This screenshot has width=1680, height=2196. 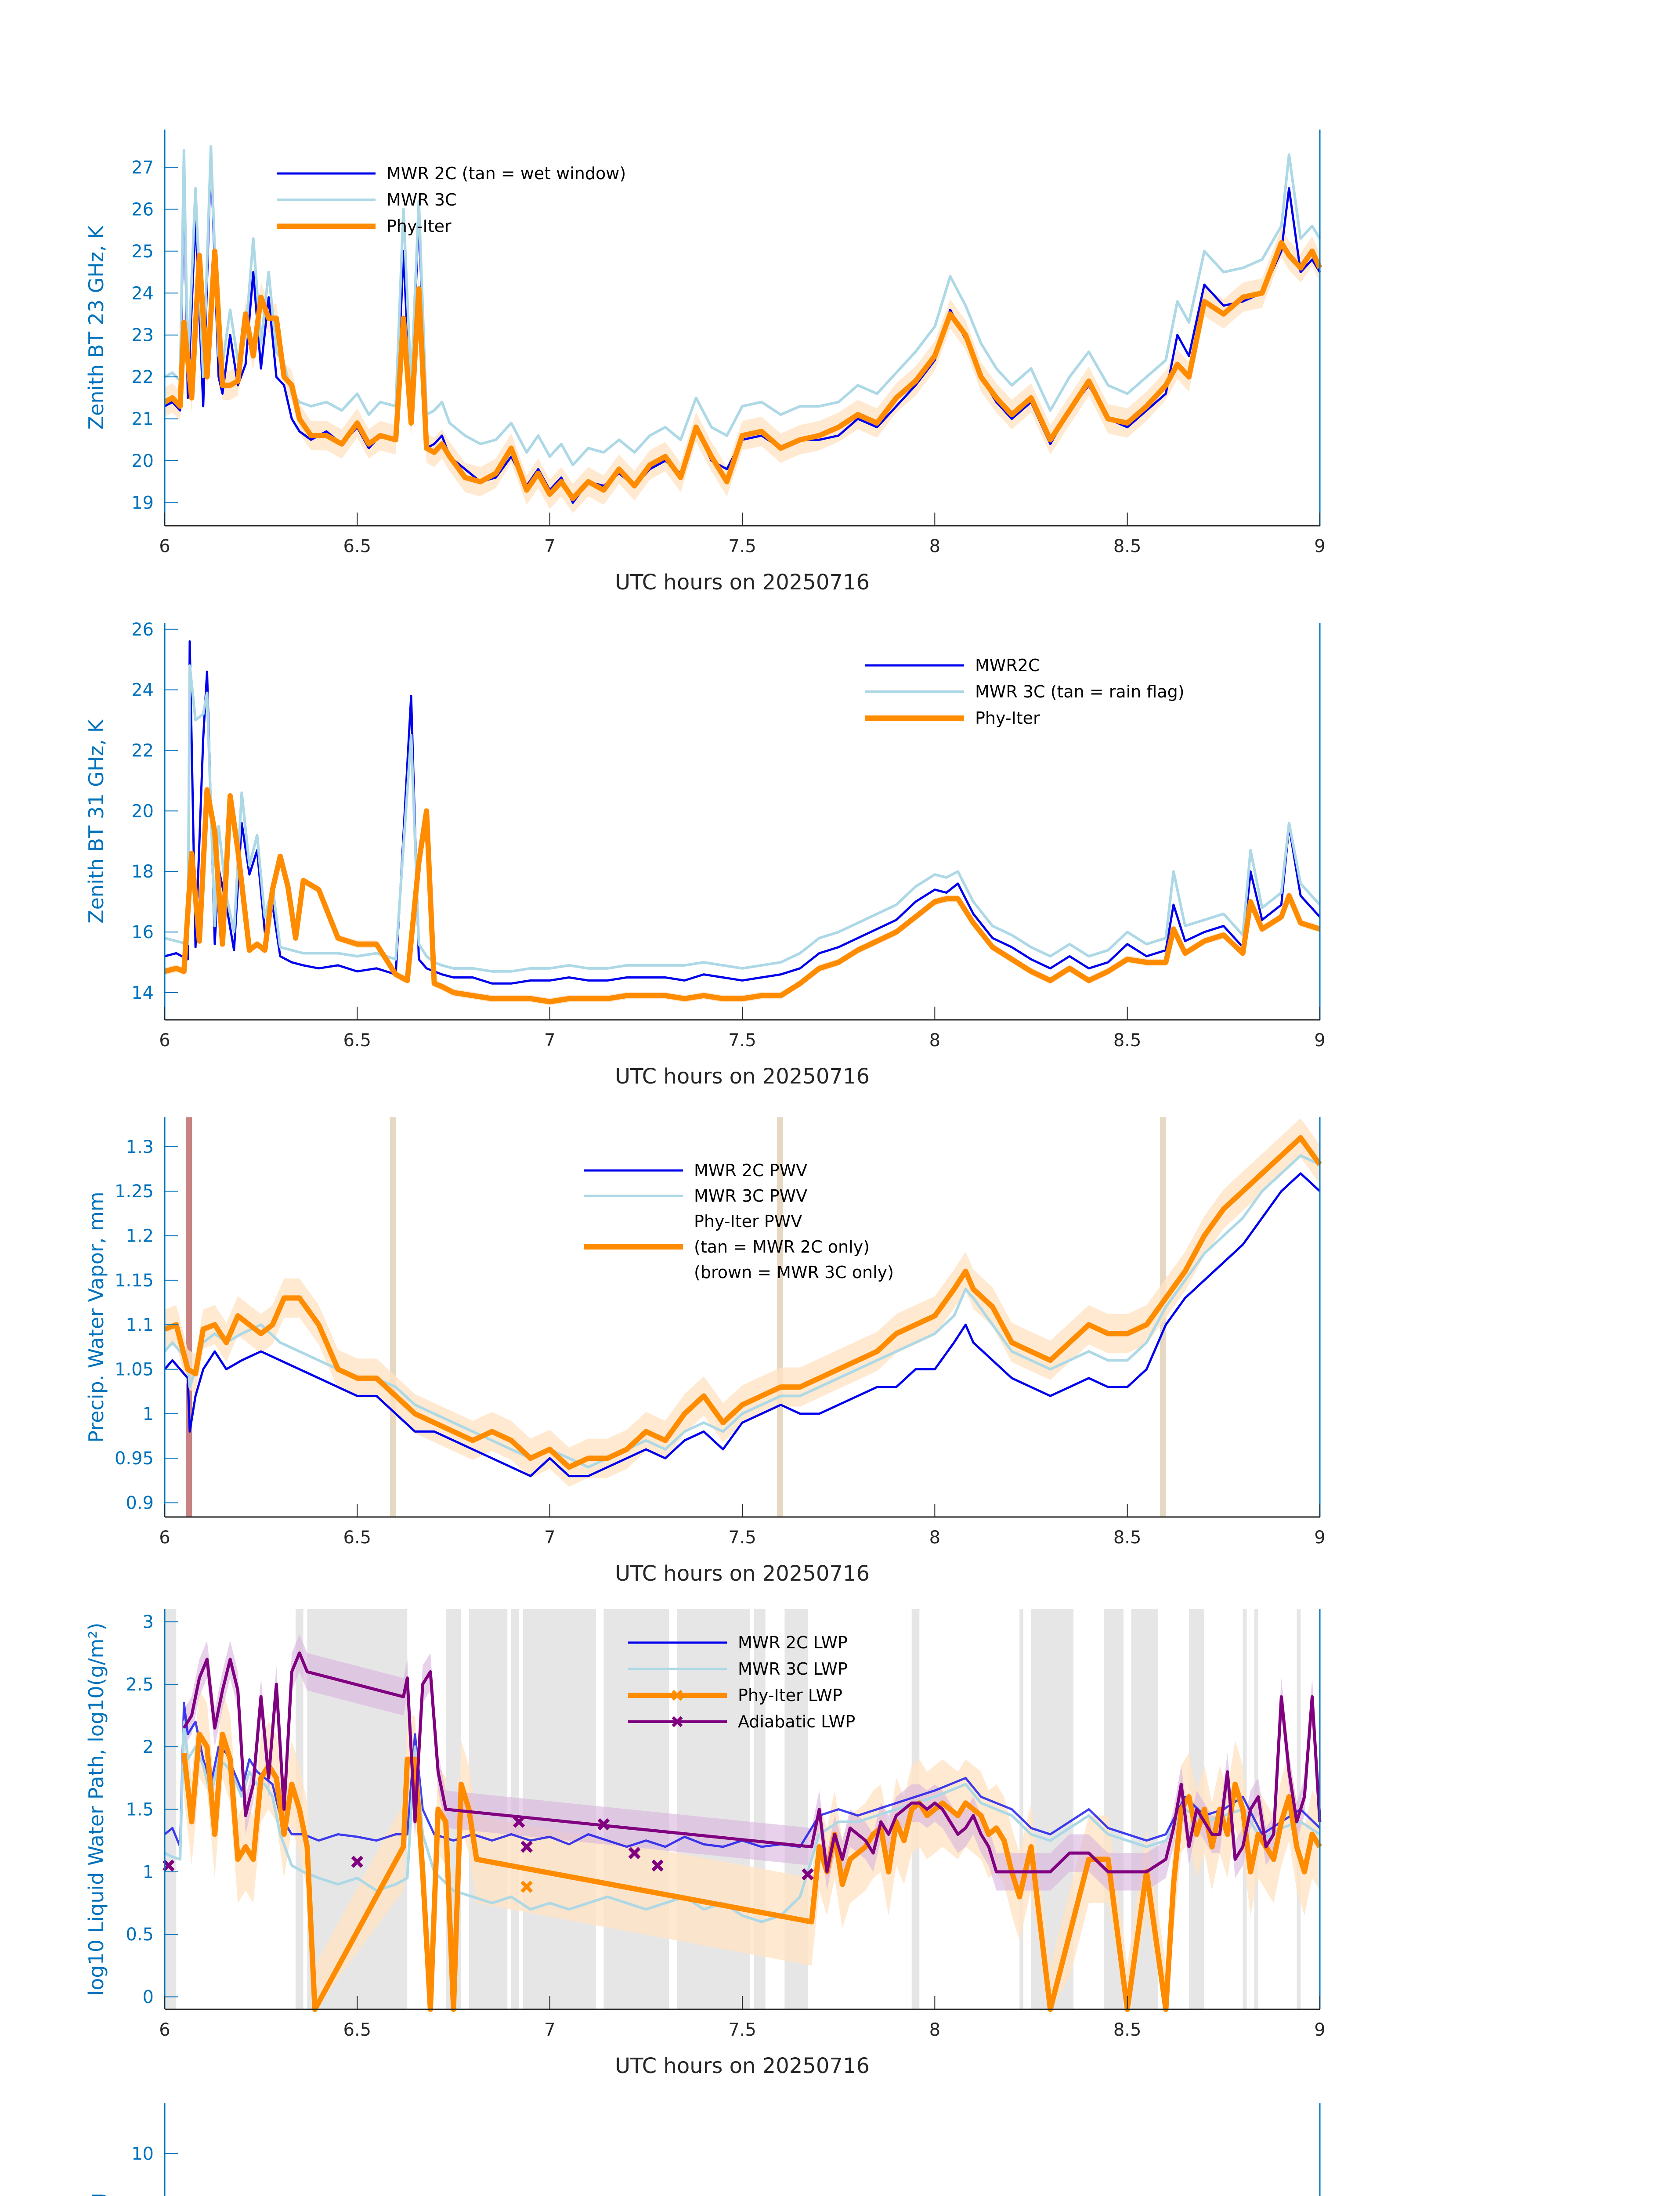 I want to click on y-tick-label: 1.15, so click(x=135, y=1281).